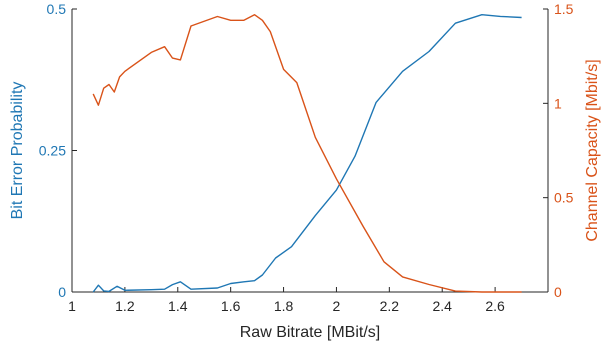  Describe the element at coordinates (62, 292) in the screenshot. I see `left-y-tick-label: 0` at that location.